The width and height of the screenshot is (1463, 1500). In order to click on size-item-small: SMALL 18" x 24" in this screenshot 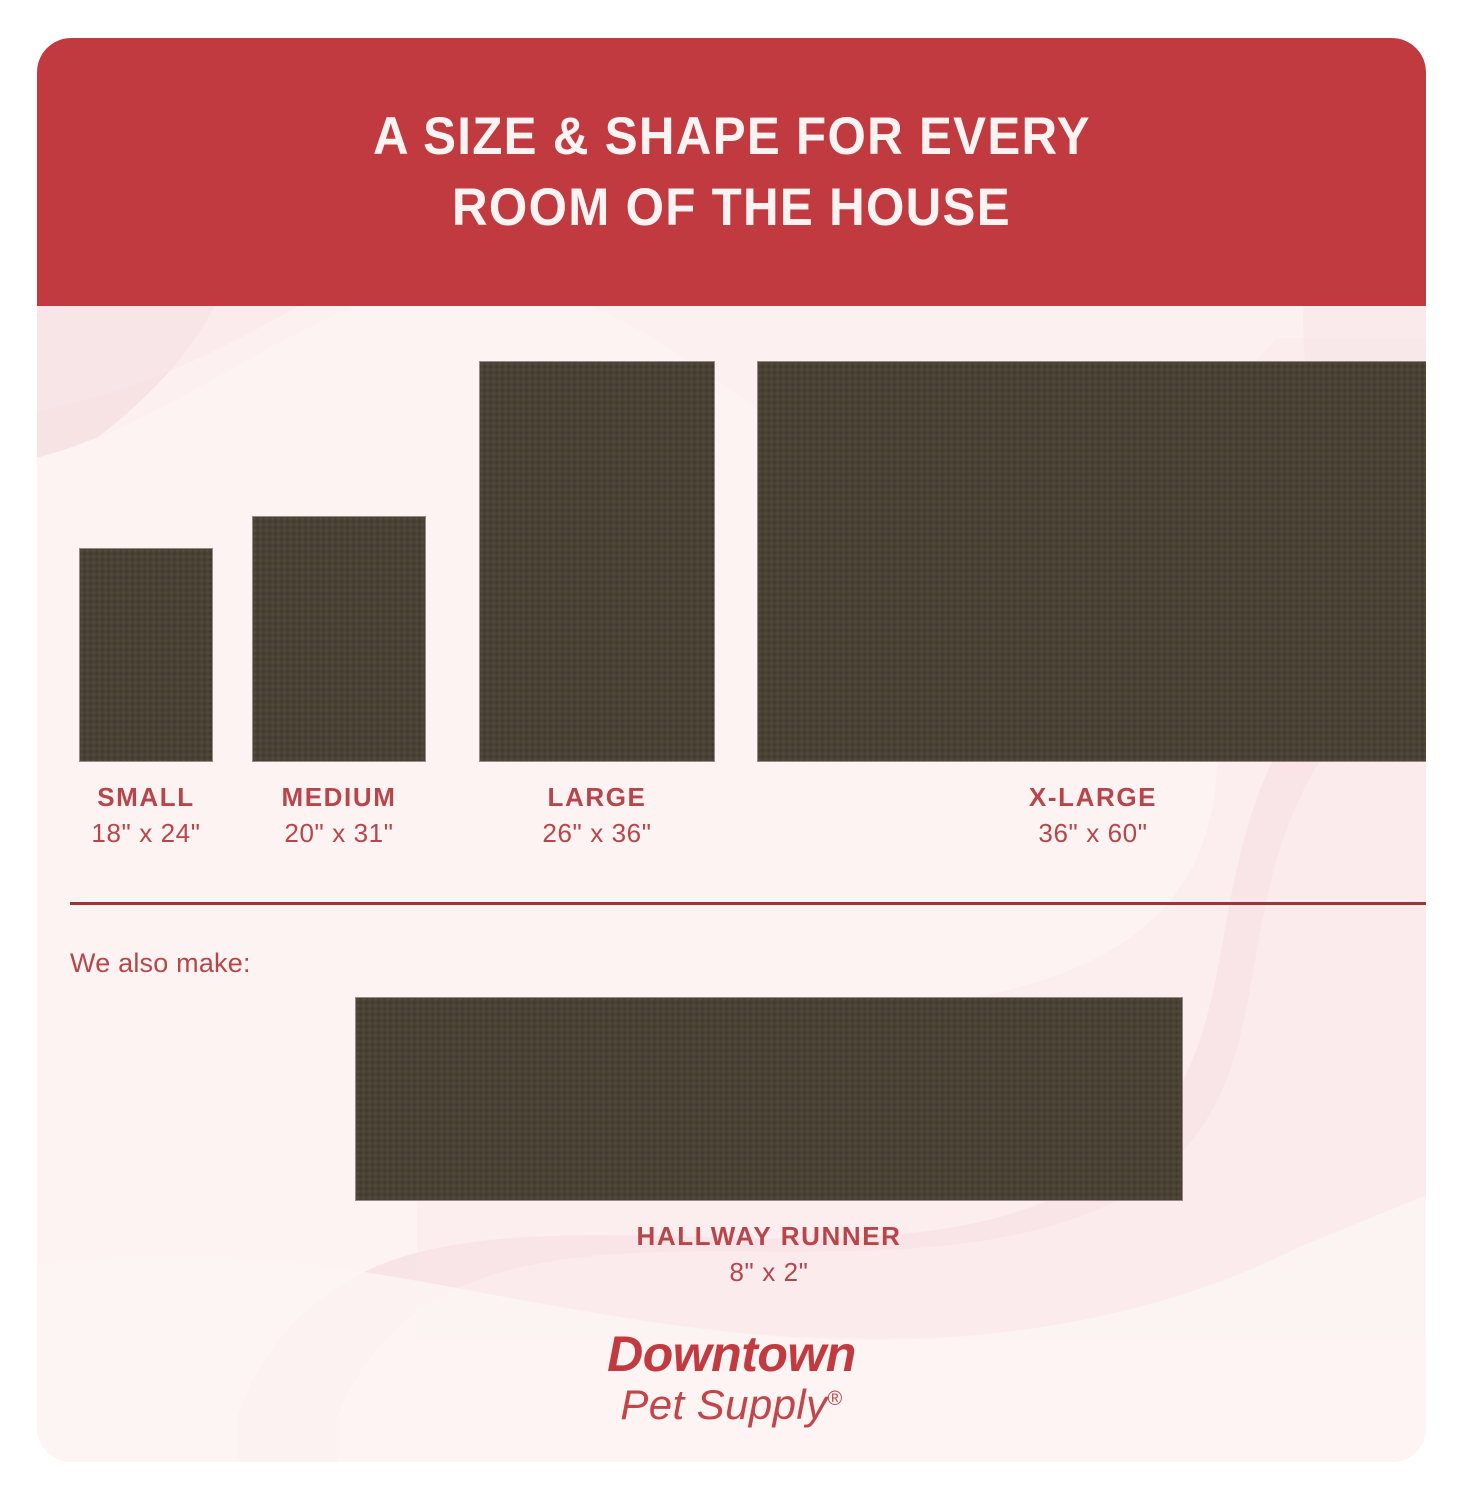, I will do `click(146, 699)`.